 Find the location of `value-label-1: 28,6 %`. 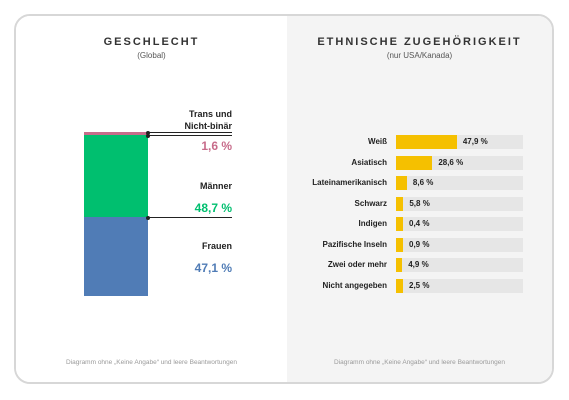

value-label-1: 28,6 % is located at coordinates (451, 162).